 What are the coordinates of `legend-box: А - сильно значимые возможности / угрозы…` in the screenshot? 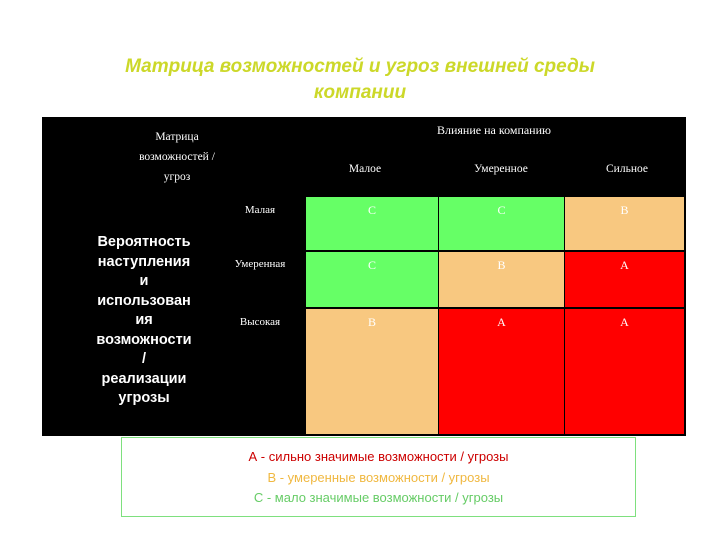 It's located at (378, 477).